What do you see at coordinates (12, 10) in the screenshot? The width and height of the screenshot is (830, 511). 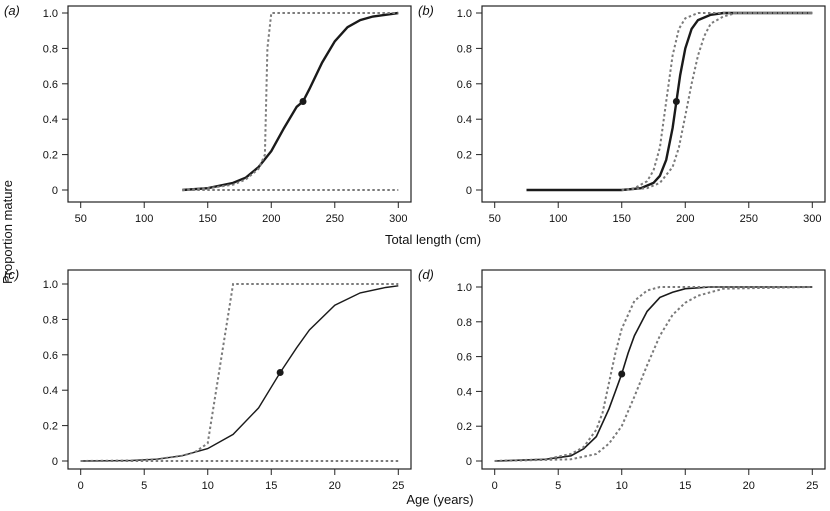 I see `panel-label: (a)` at bounding box center [12, 10].